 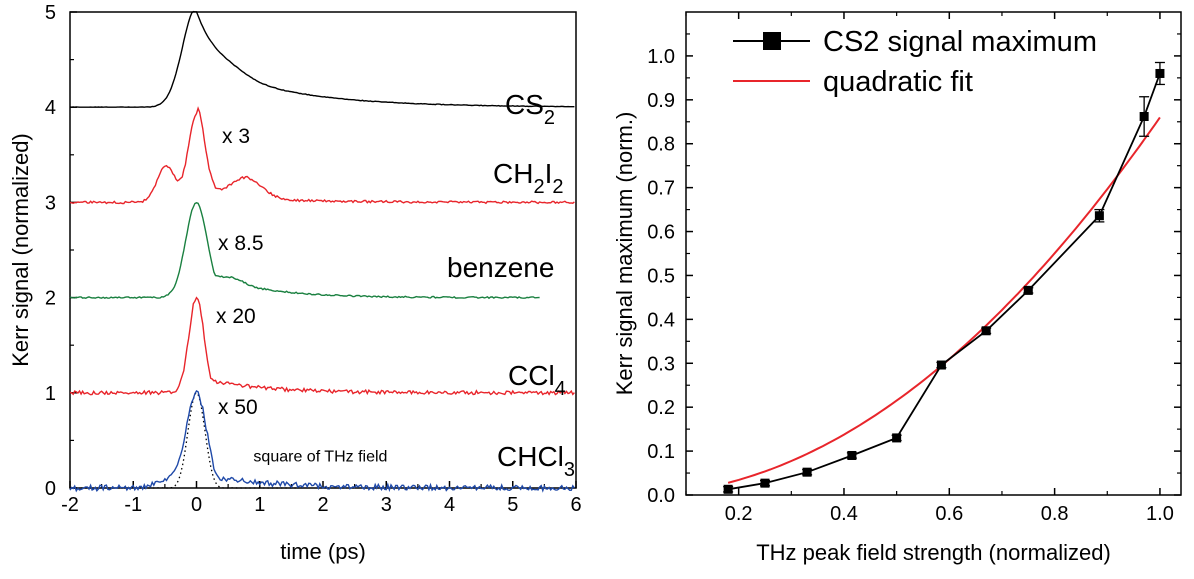 I want to click on series-label-cs2: CS2, so click(x=530, y=109).